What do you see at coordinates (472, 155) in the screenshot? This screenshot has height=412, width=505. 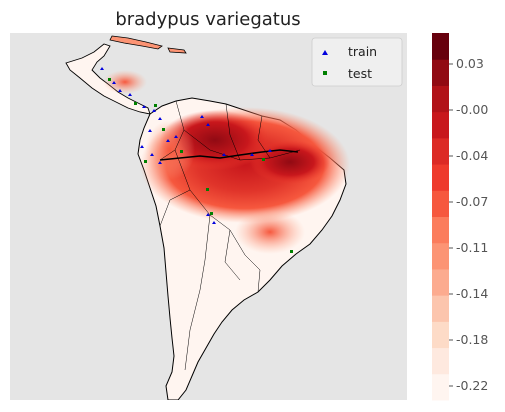 I see `colorbar-tick-label: -0.04` at bounding box center [472, 155].